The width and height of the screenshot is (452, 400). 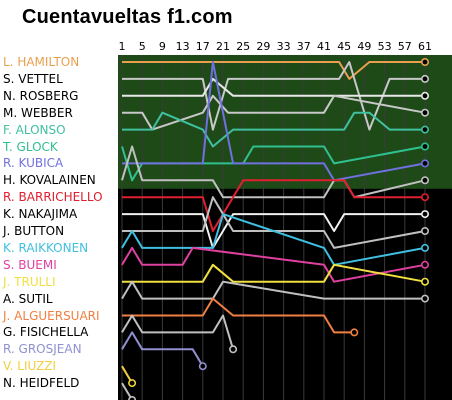 What do you see at coordinates (404, 46) in the screenshot?
I see `x-tick-57: 57` at bounding box center [404, 46].